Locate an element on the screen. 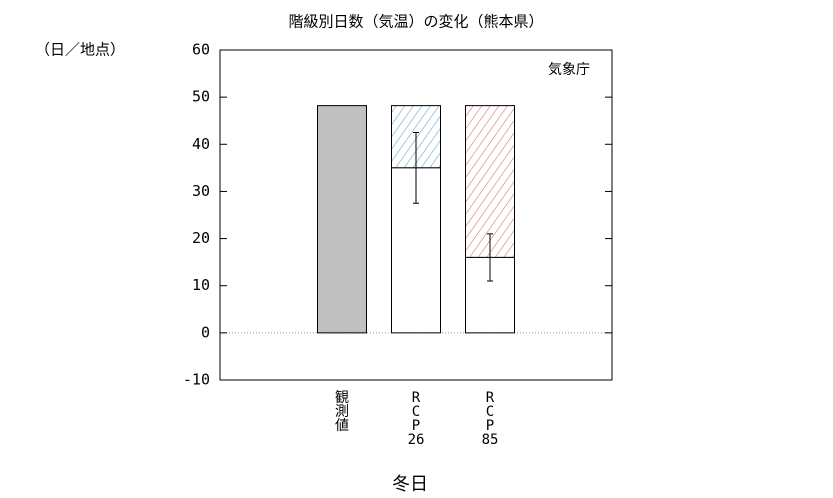  change-bar is located at coordinates (490, 181).